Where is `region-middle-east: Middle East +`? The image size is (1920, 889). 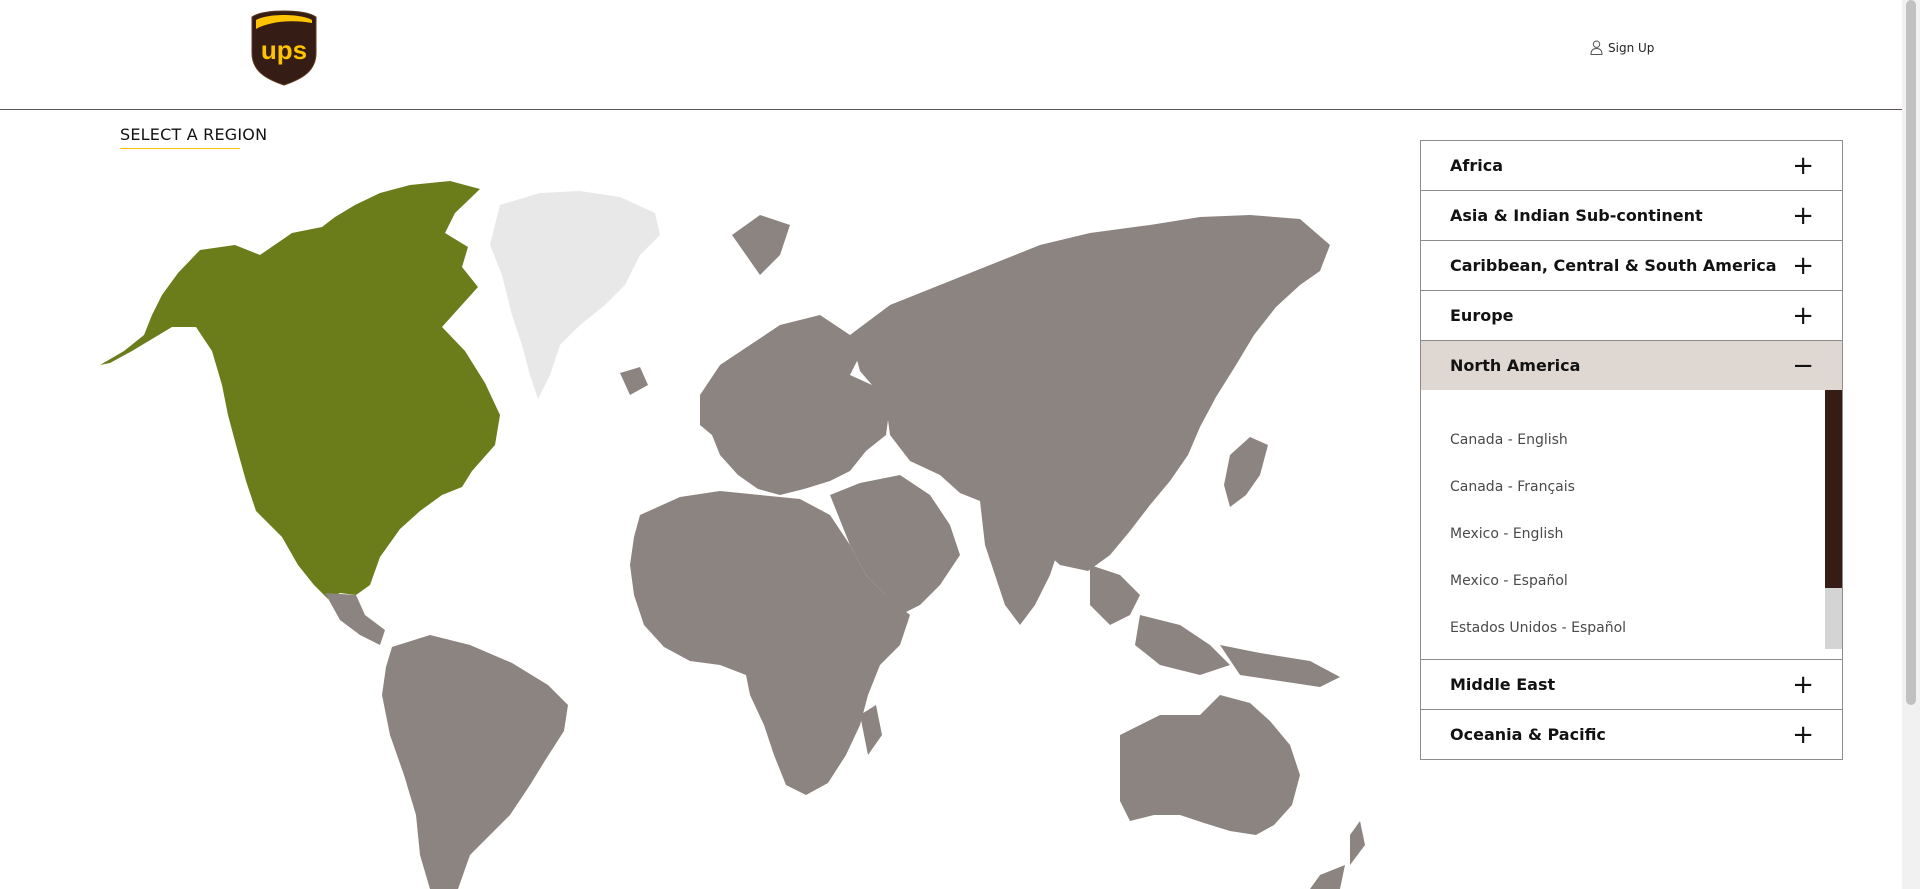
region-middle-east: Middle East + is located at coordinates (1631, 685).